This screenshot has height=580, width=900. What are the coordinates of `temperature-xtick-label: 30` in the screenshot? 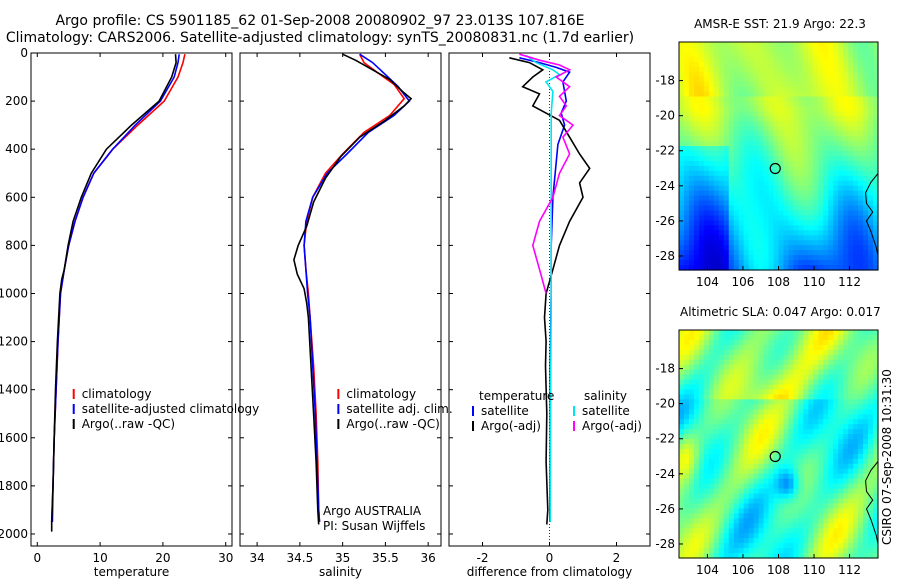 It's located at (225, 558).